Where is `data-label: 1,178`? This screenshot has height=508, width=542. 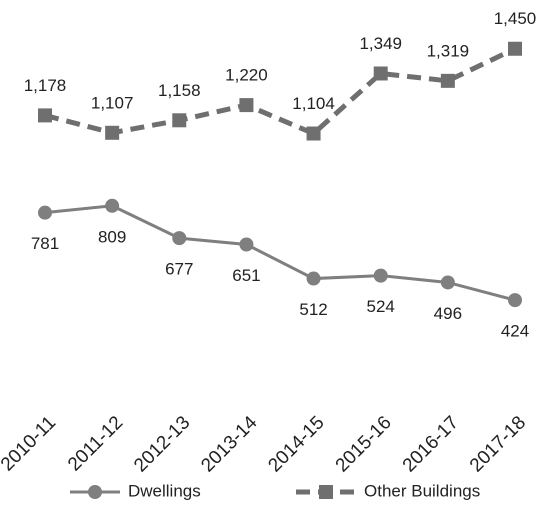
data-label: 1,178 is located at coordinates (45, 85).